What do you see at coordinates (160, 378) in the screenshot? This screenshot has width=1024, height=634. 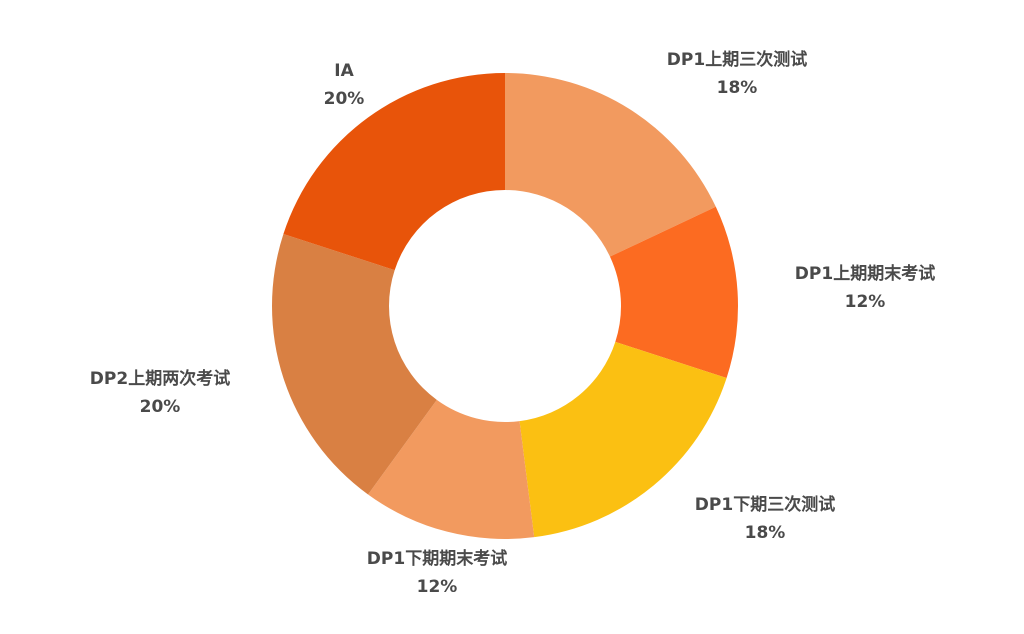 I see `slice-label: DP2上期两次考试` at bounding box center [160, 378].